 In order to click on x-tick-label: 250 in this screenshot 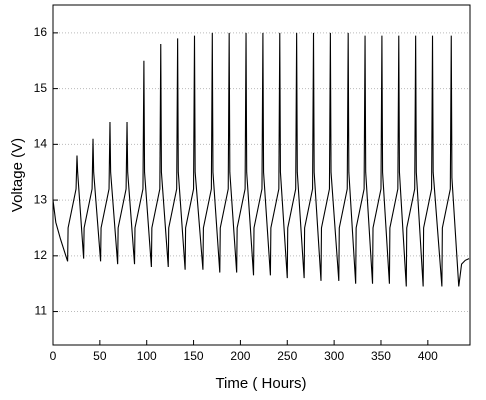, I will do `click(287, 356)`.